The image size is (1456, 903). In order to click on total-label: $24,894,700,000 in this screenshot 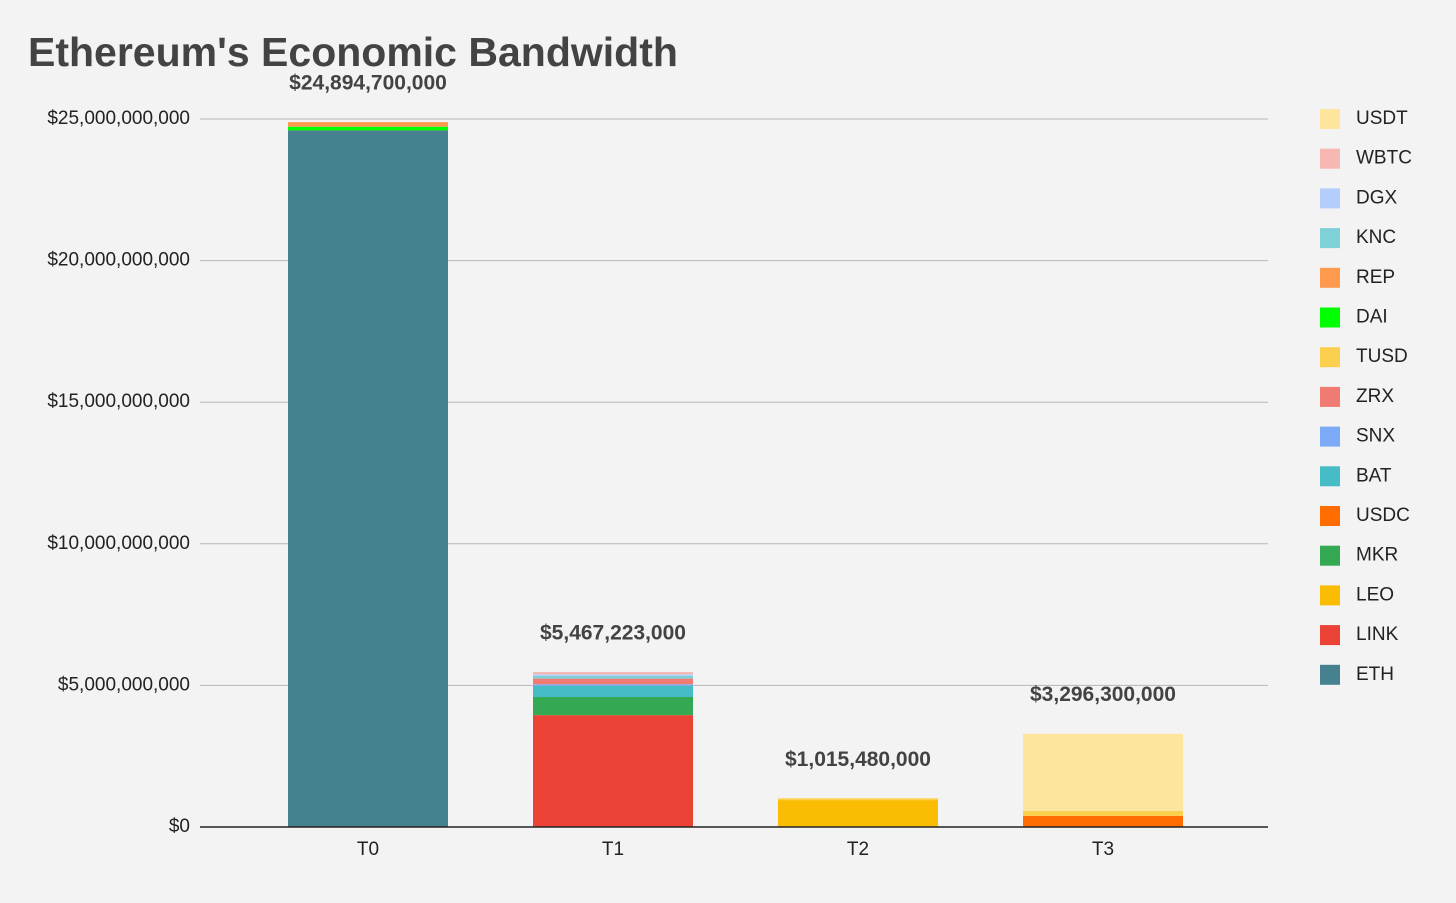, I will do `click(368, 83)`.